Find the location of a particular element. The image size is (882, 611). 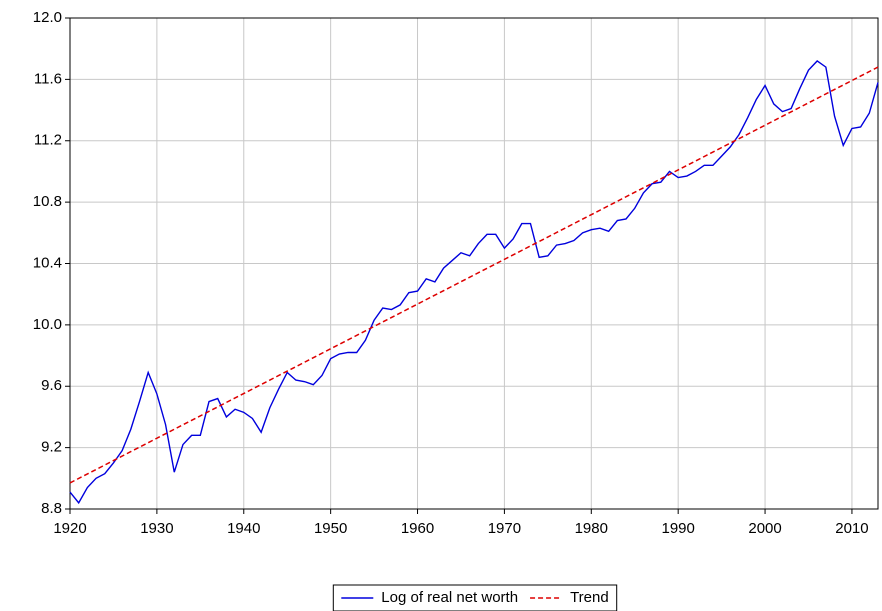

x-tick-label: 1980 is located at coordinates (591, 528).